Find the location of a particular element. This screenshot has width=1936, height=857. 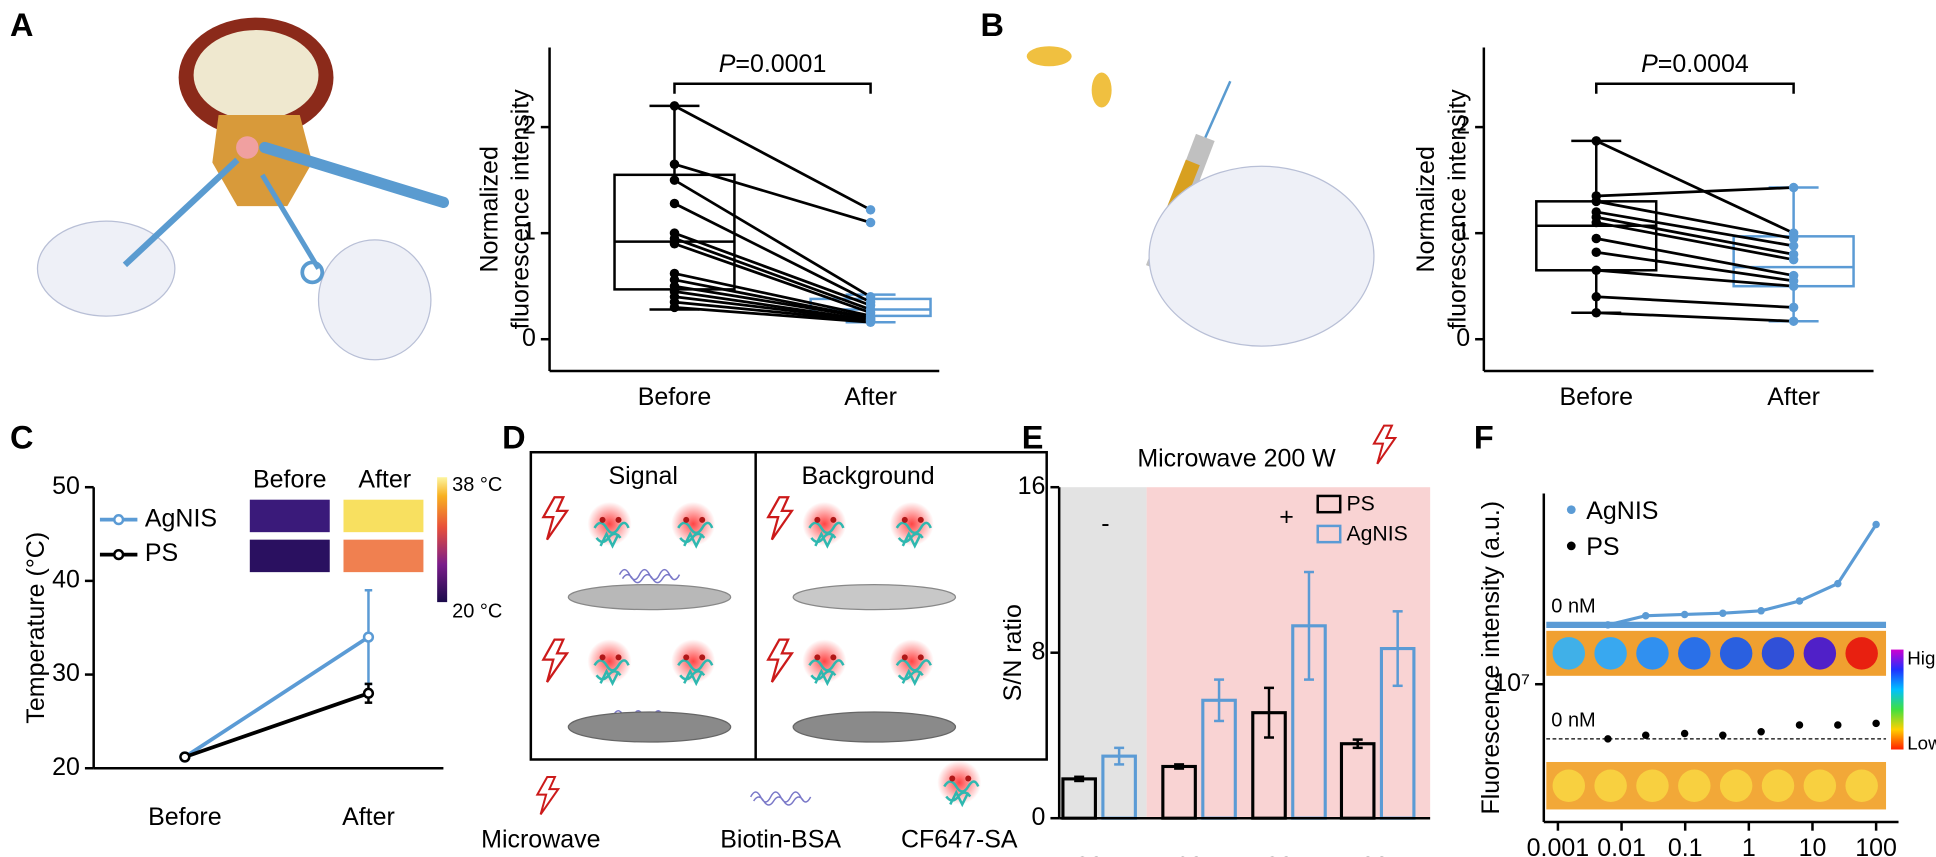

colorbar-label: Low is located at coordinates (1921, 742).